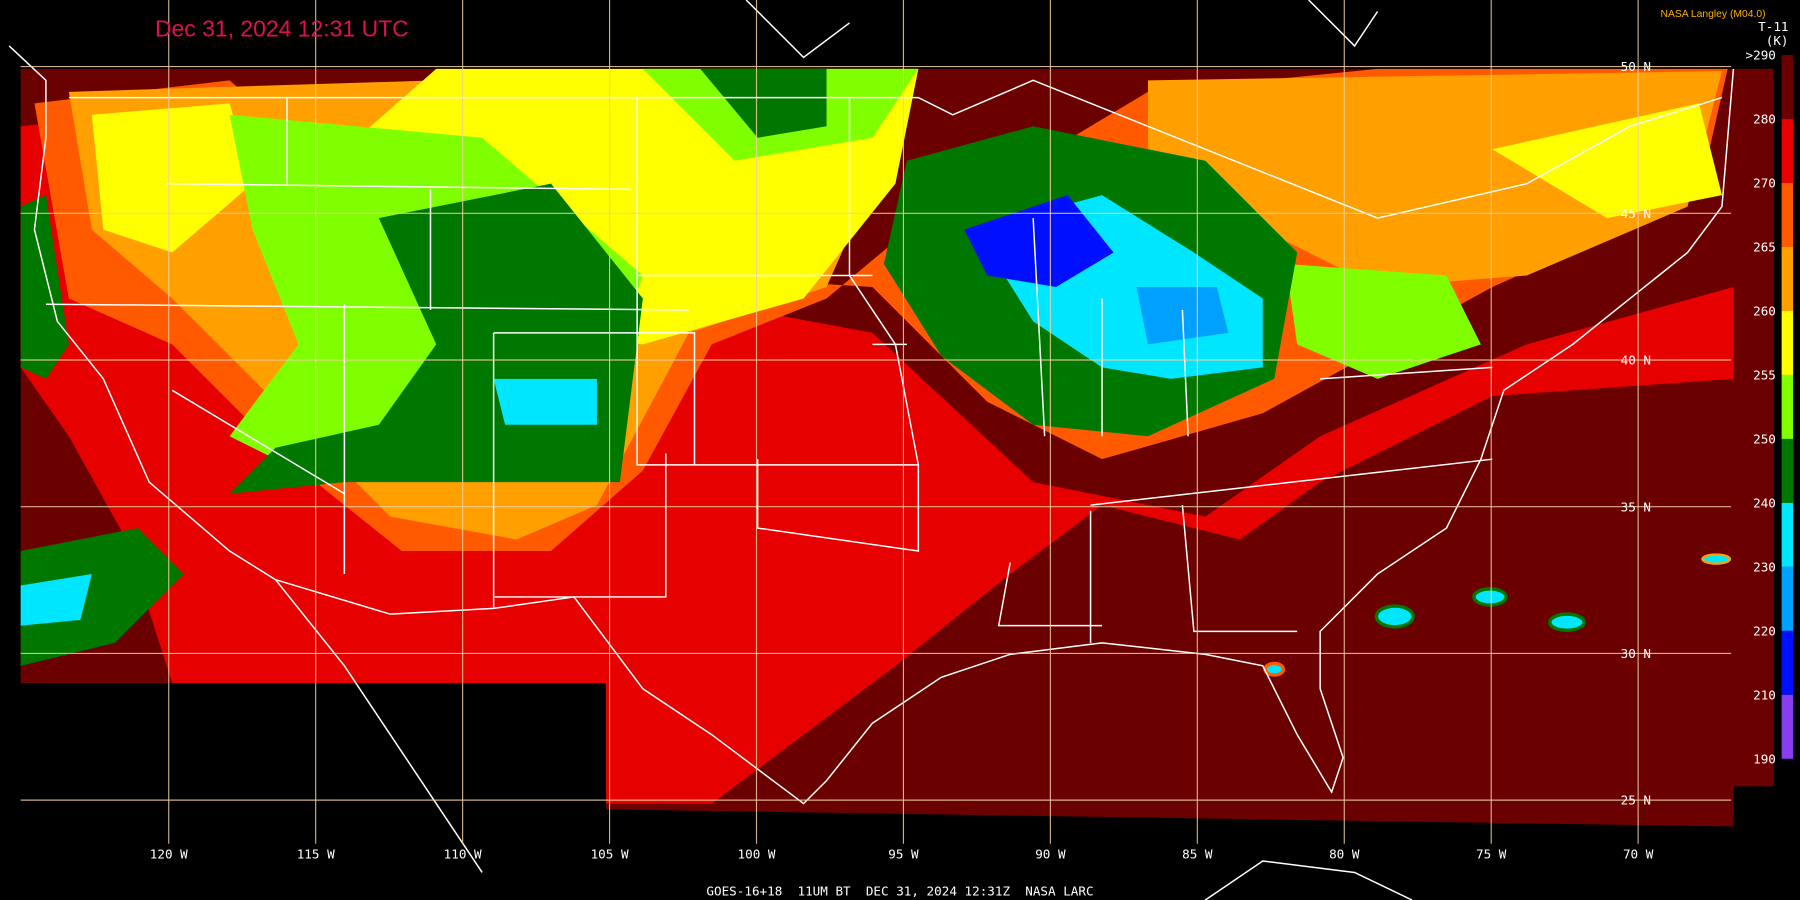 This screenshot has height=900, width=1800. I want to click on longitude-label: 100 W, so click(757, 854).